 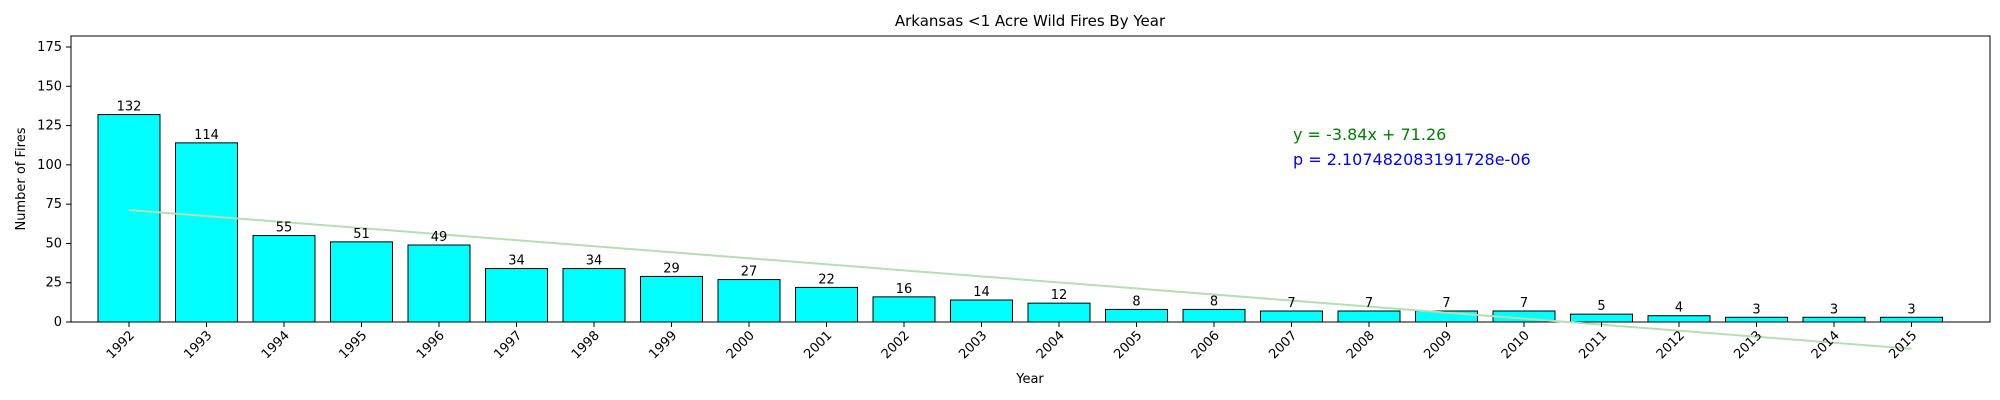 What do you see at coordinates (353, 345) in the screenshot?
I see `x-tick-label-1995: 1995` at bounding box center [353, 345].